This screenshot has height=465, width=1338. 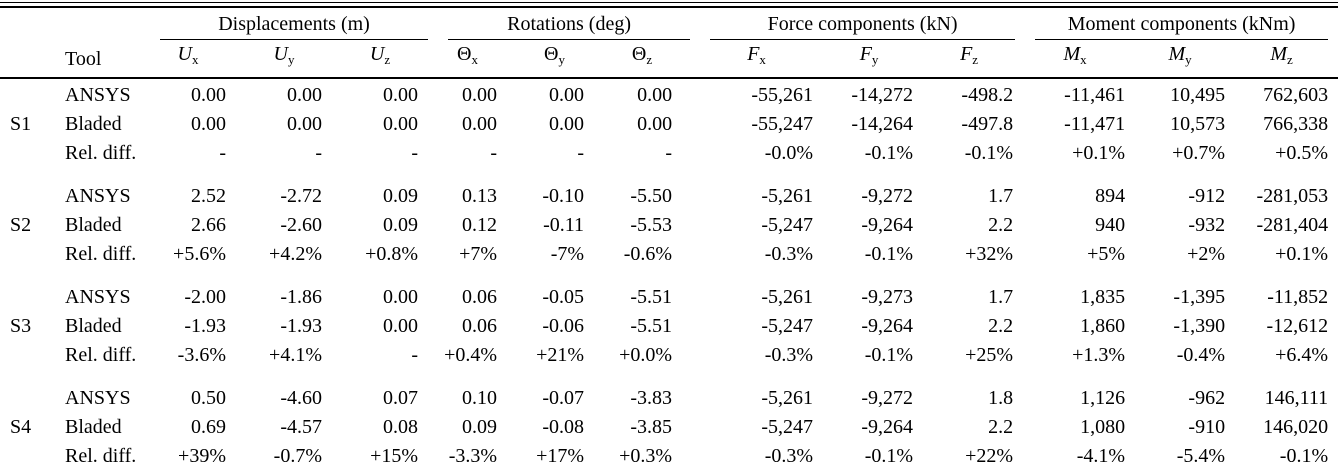 I want to click on value-cell: 0.69, so click(x=208, y=427).